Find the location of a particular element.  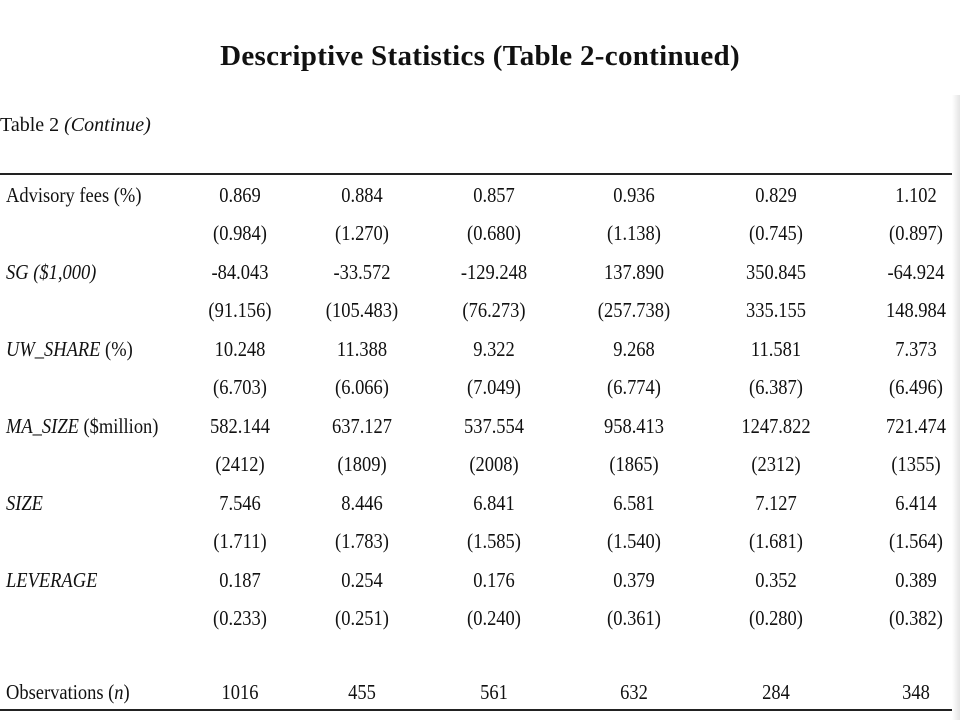

mean-cell: 958.413 is located at coordinates (634, 426).